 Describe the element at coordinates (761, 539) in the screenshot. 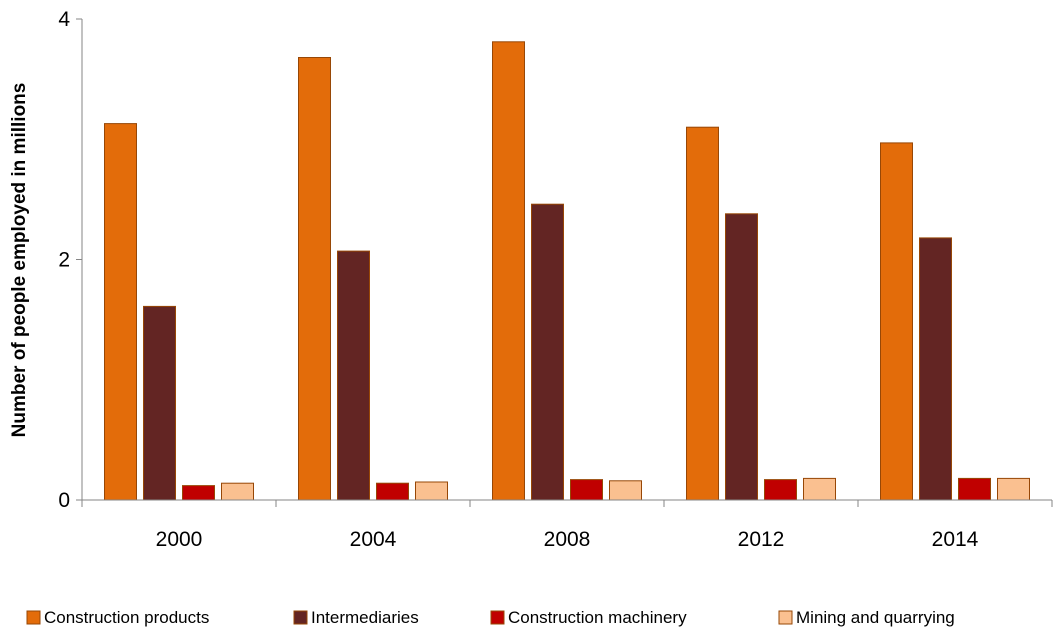

I see `x-tick-label: 2012` at that location.